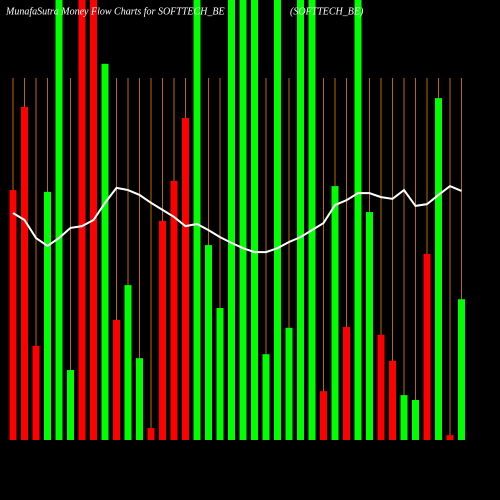 The height and width of the screenshot is (500, 500). What do you see at coordinates (327, 11) in the screenshot?
I see `chart-subtitle: (SOFTTECH_BE)` at bounding box center [327, 11].